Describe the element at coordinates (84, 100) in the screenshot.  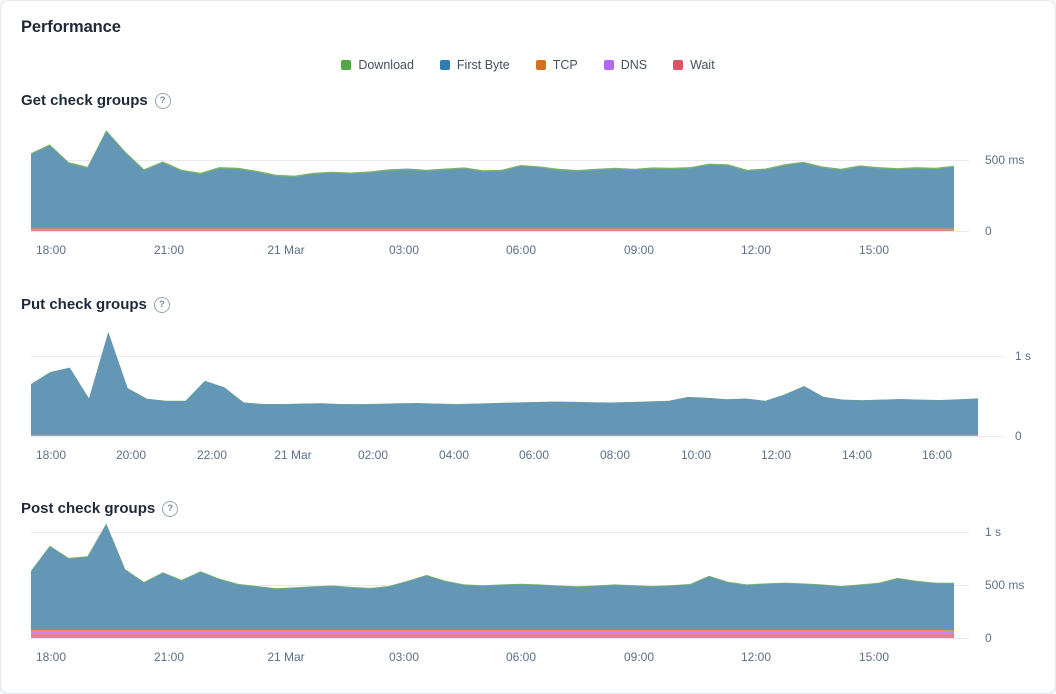
I see `chart-title-label: Get check groups` at that location.